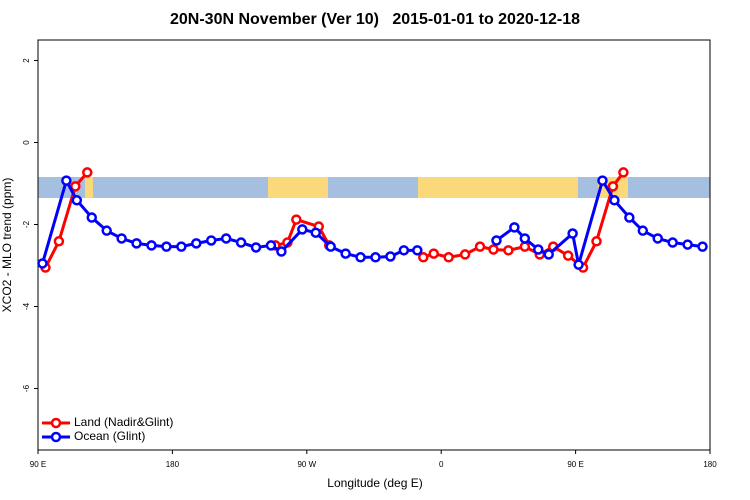 This screenshot has height=500, width=750. What do you see at coordinates (7, 245) in the screenshot?
I see `y-axis-label: XCO2 - MLO trend (ppm)` at bounding box center [7, 245].